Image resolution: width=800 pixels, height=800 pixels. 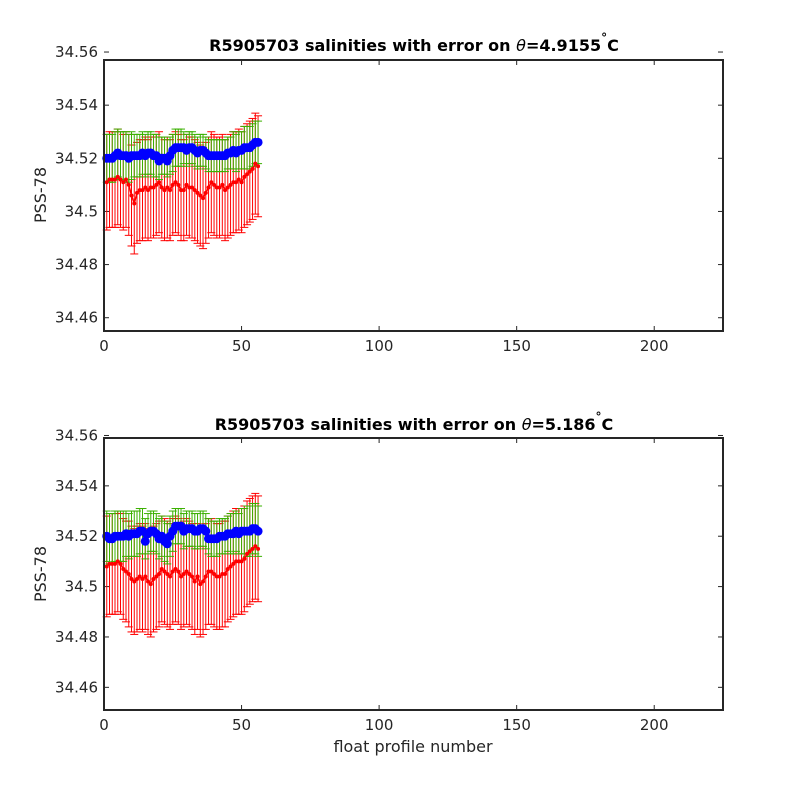 What do you see at coordinates (40, 574) in the screenshot?
I see `y-axis-label-bottom: PSS-78` at bounding box center [40, 574].